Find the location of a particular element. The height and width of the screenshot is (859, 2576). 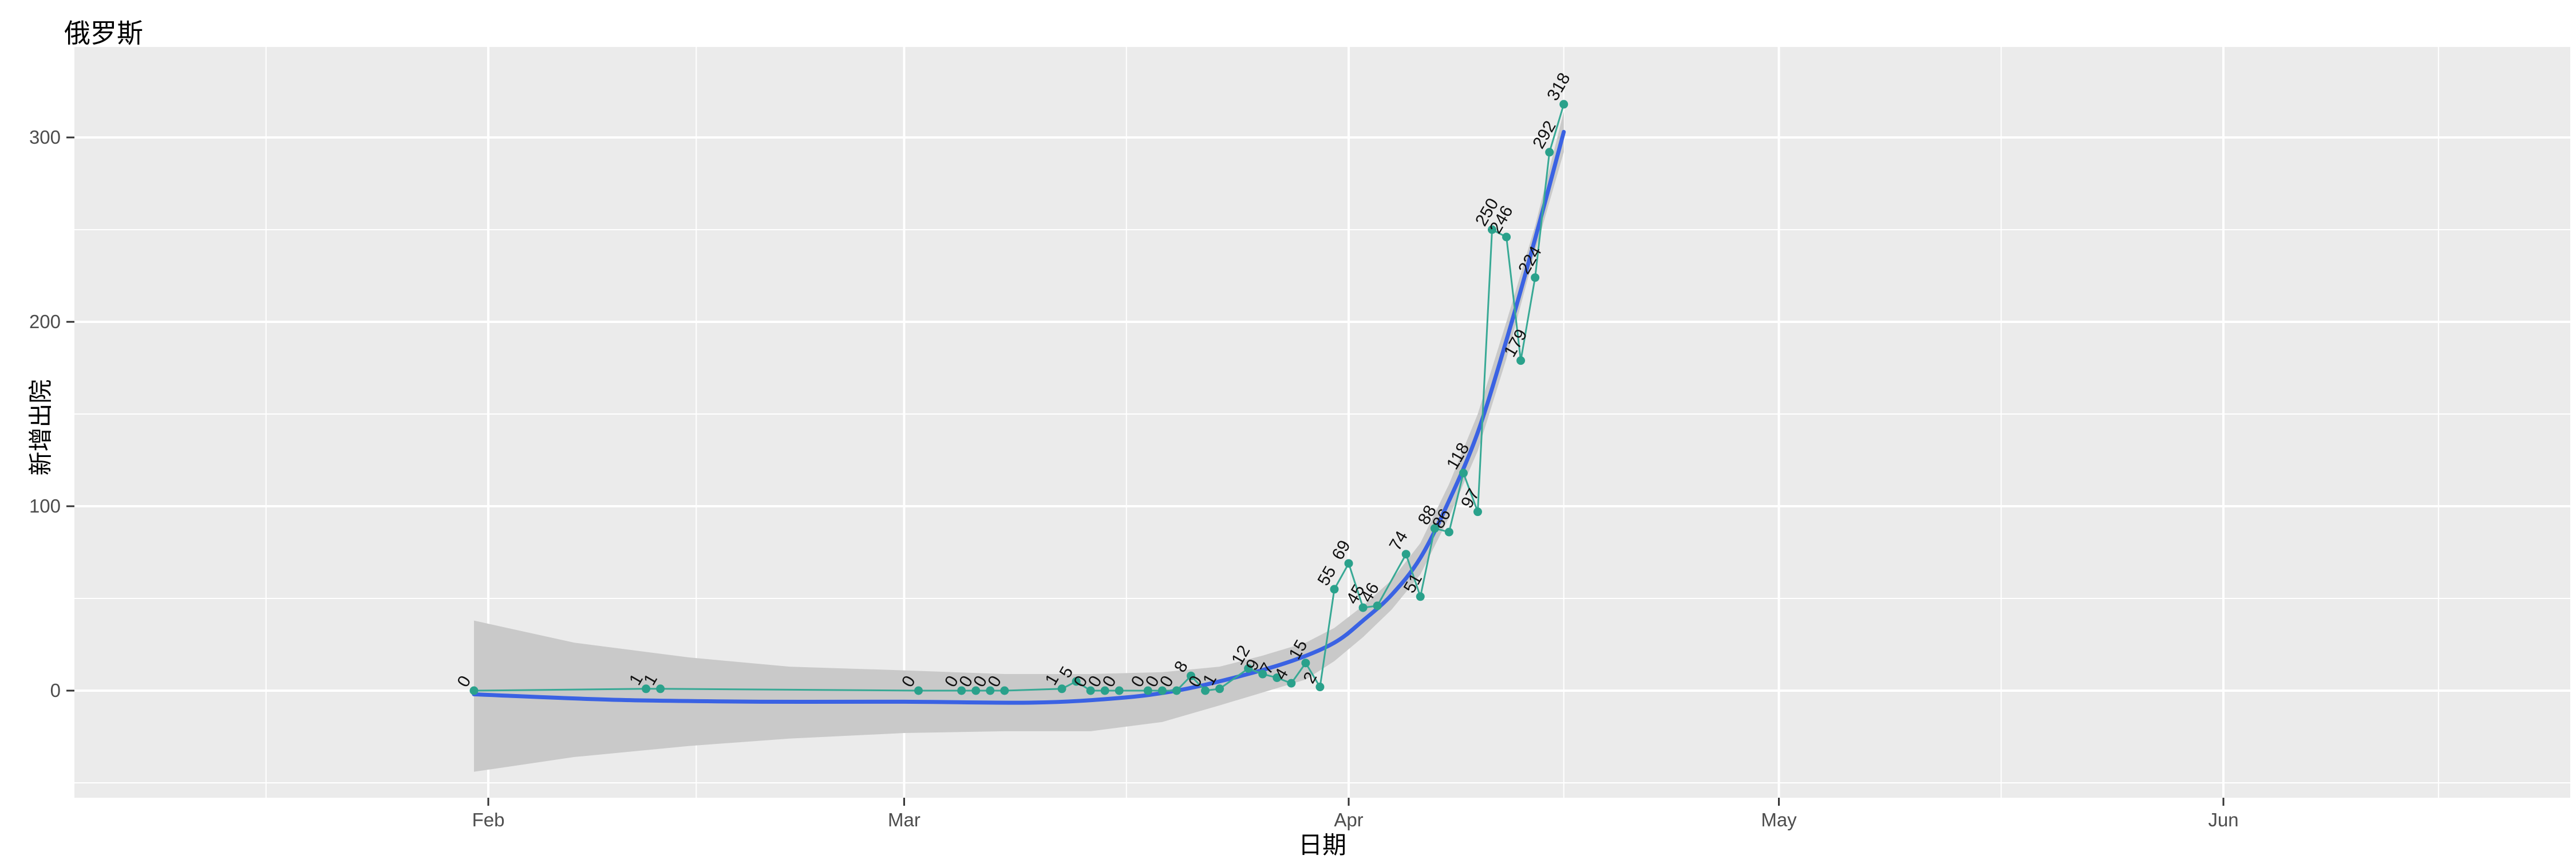

y-tick-label: 200 is located at coordinates (45, 321).